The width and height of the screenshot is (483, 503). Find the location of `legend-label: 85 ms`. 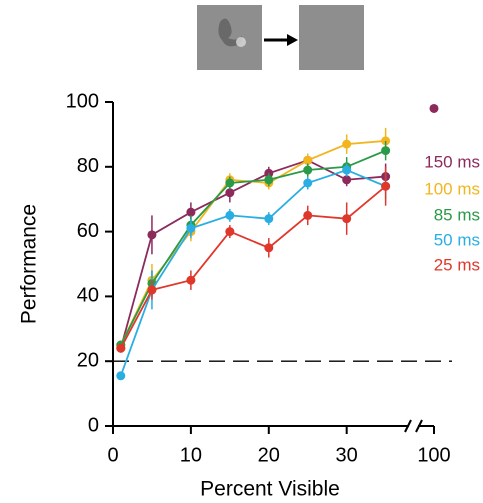

legend-label: 85 ms is located at coordinates (457, 214).